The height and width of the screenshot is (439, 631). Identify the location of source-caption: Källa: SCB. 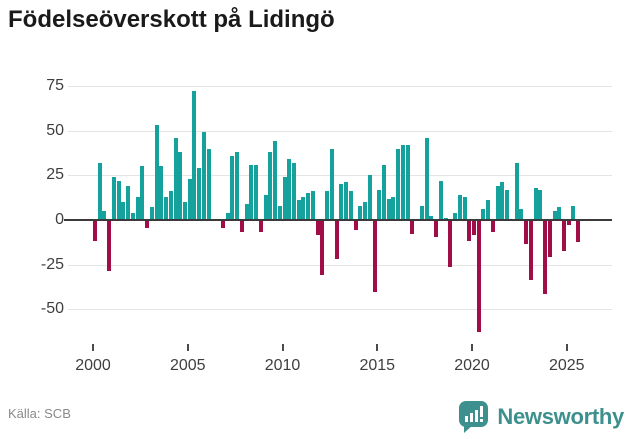
(39, 413).